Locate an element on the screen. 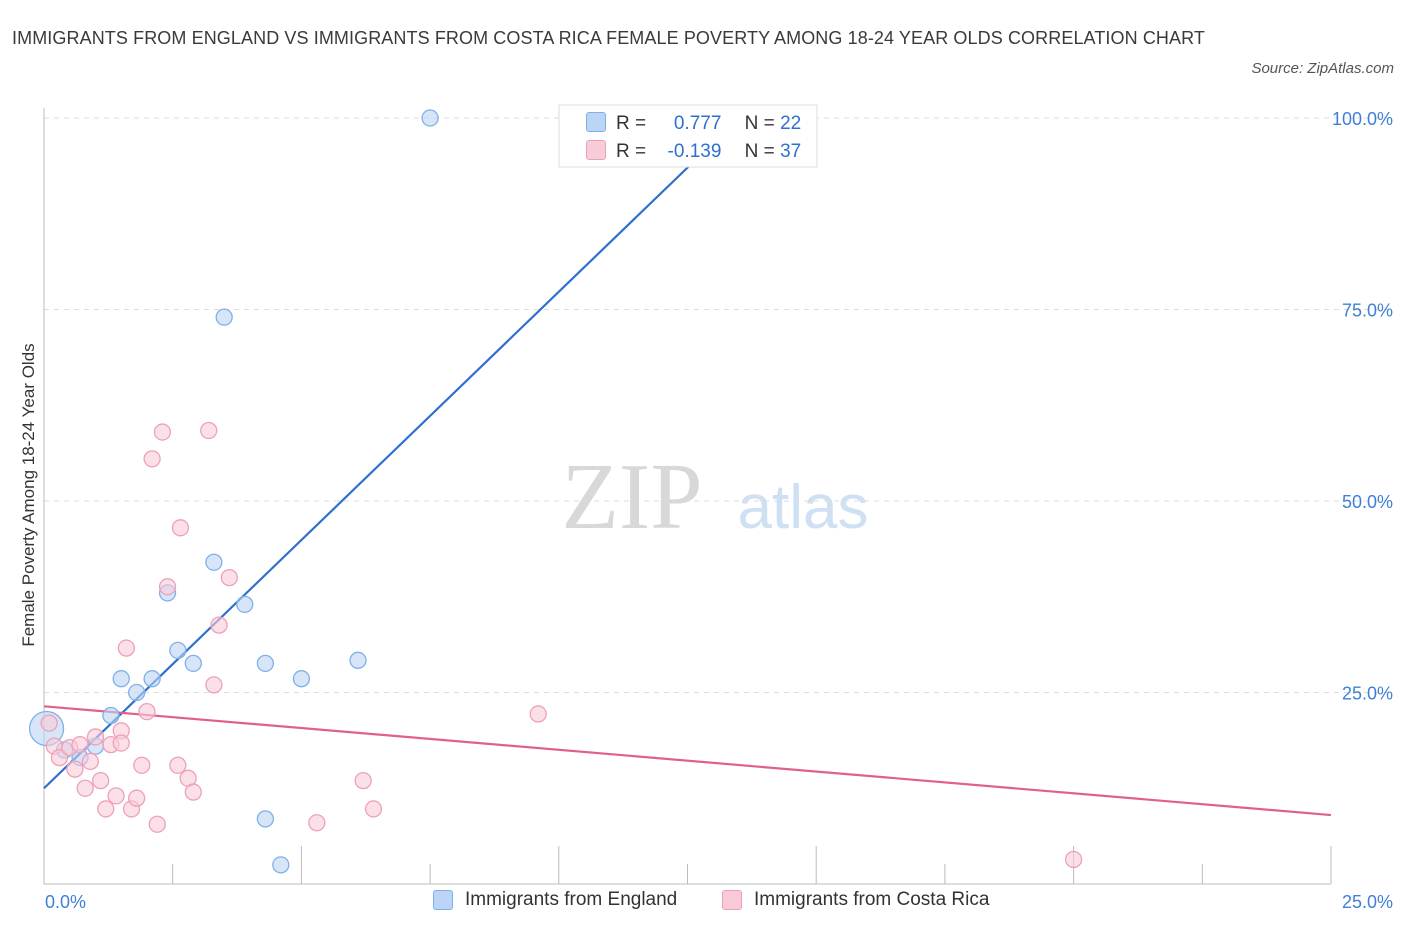 This screenshot has height=930, width=1406. y-tick-label: 100.0% is located at coordinates (1362, 119).